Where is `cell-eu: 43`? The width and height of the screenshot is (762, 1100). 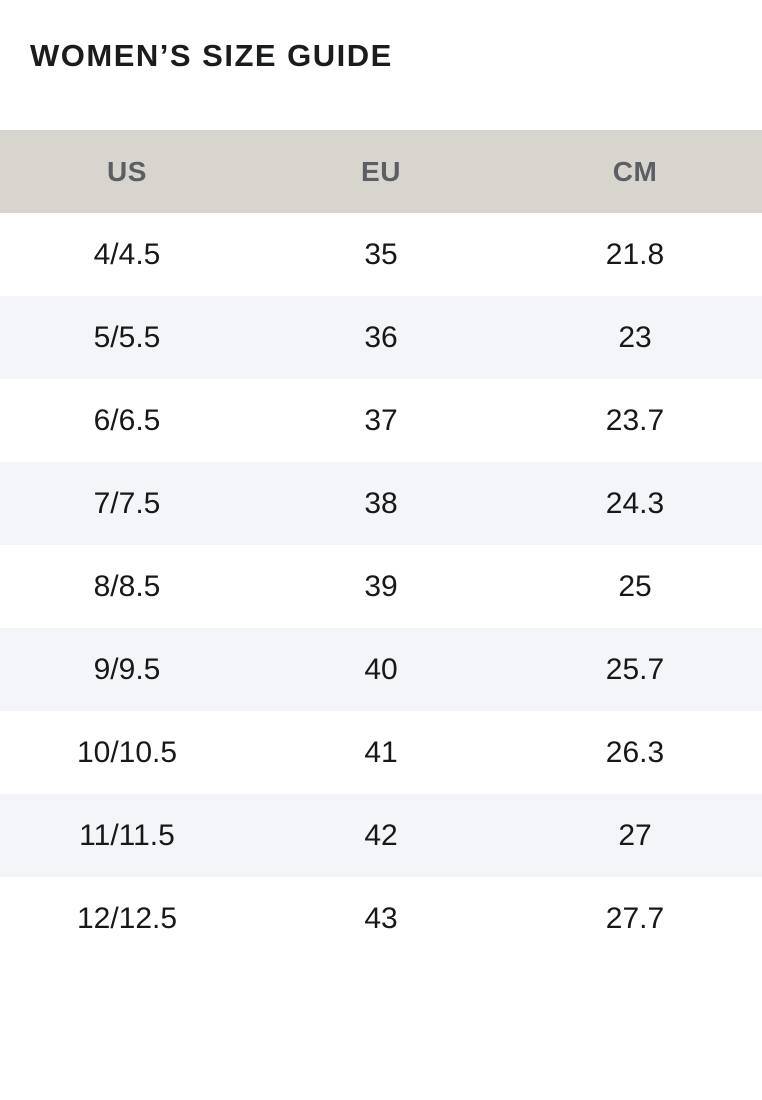
cell-eu: 43 is located at coordinates (381, 918).